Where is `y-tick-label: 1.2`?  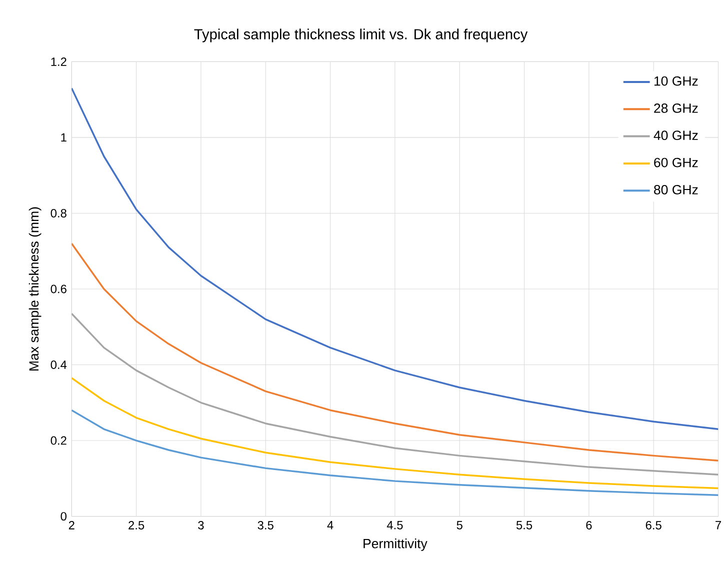
y-tick-label: 1.2 is located at coordinates (58, 62).